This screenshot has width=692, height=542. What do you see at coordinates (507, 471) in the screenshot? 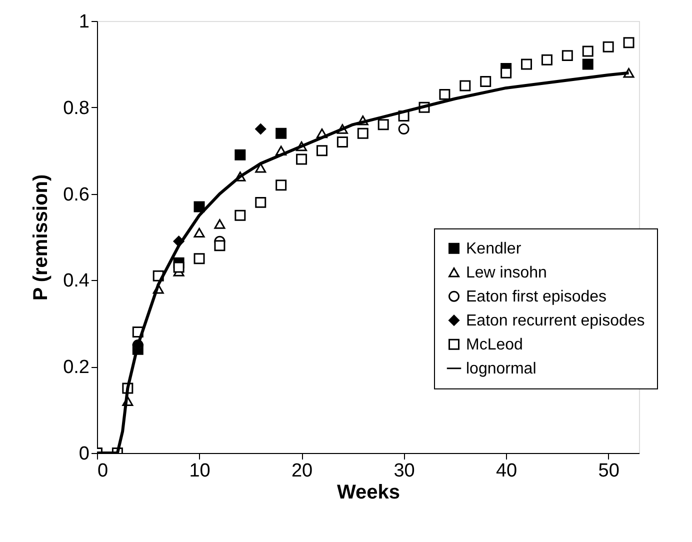
I see `x-tick-label: 40` at bounding box center [507, 471].